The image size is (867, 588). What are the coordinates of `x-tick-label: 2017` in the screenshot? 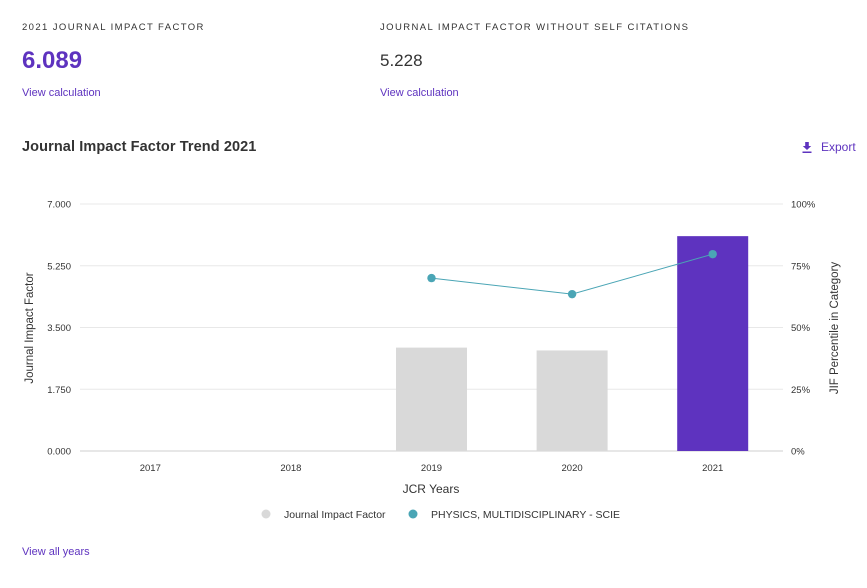 It's located at (150, 468).